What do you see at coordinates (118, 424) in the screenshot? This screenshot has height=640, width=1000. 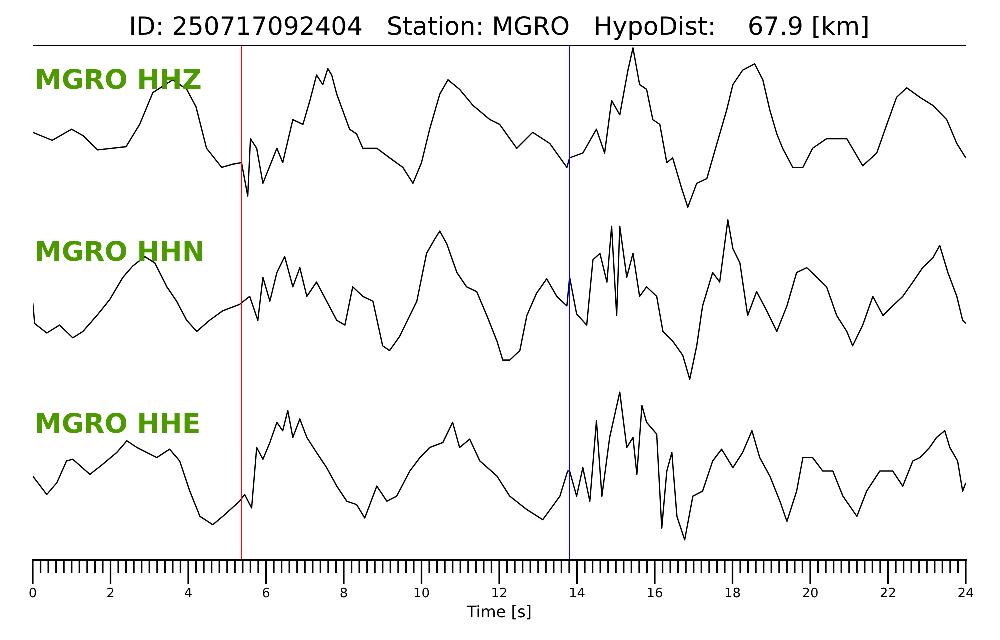 I see `annotation: MGRO HHE` at bounding box center [118, 424].